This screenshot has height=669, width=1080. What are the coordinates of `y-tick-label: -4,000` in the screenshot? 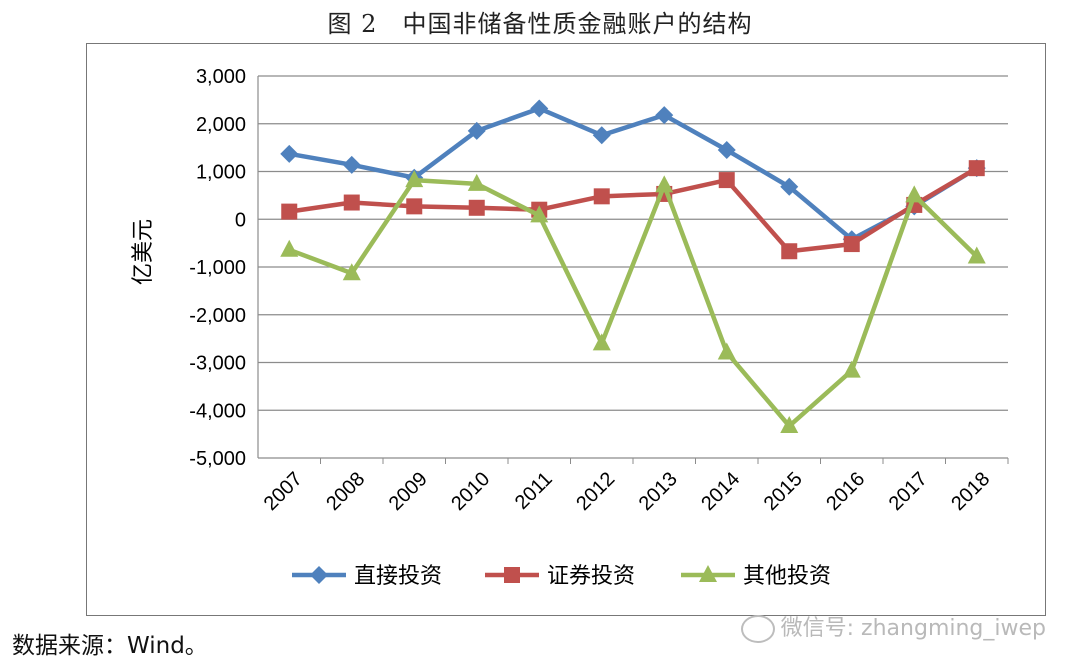 It's located at (217, 411).